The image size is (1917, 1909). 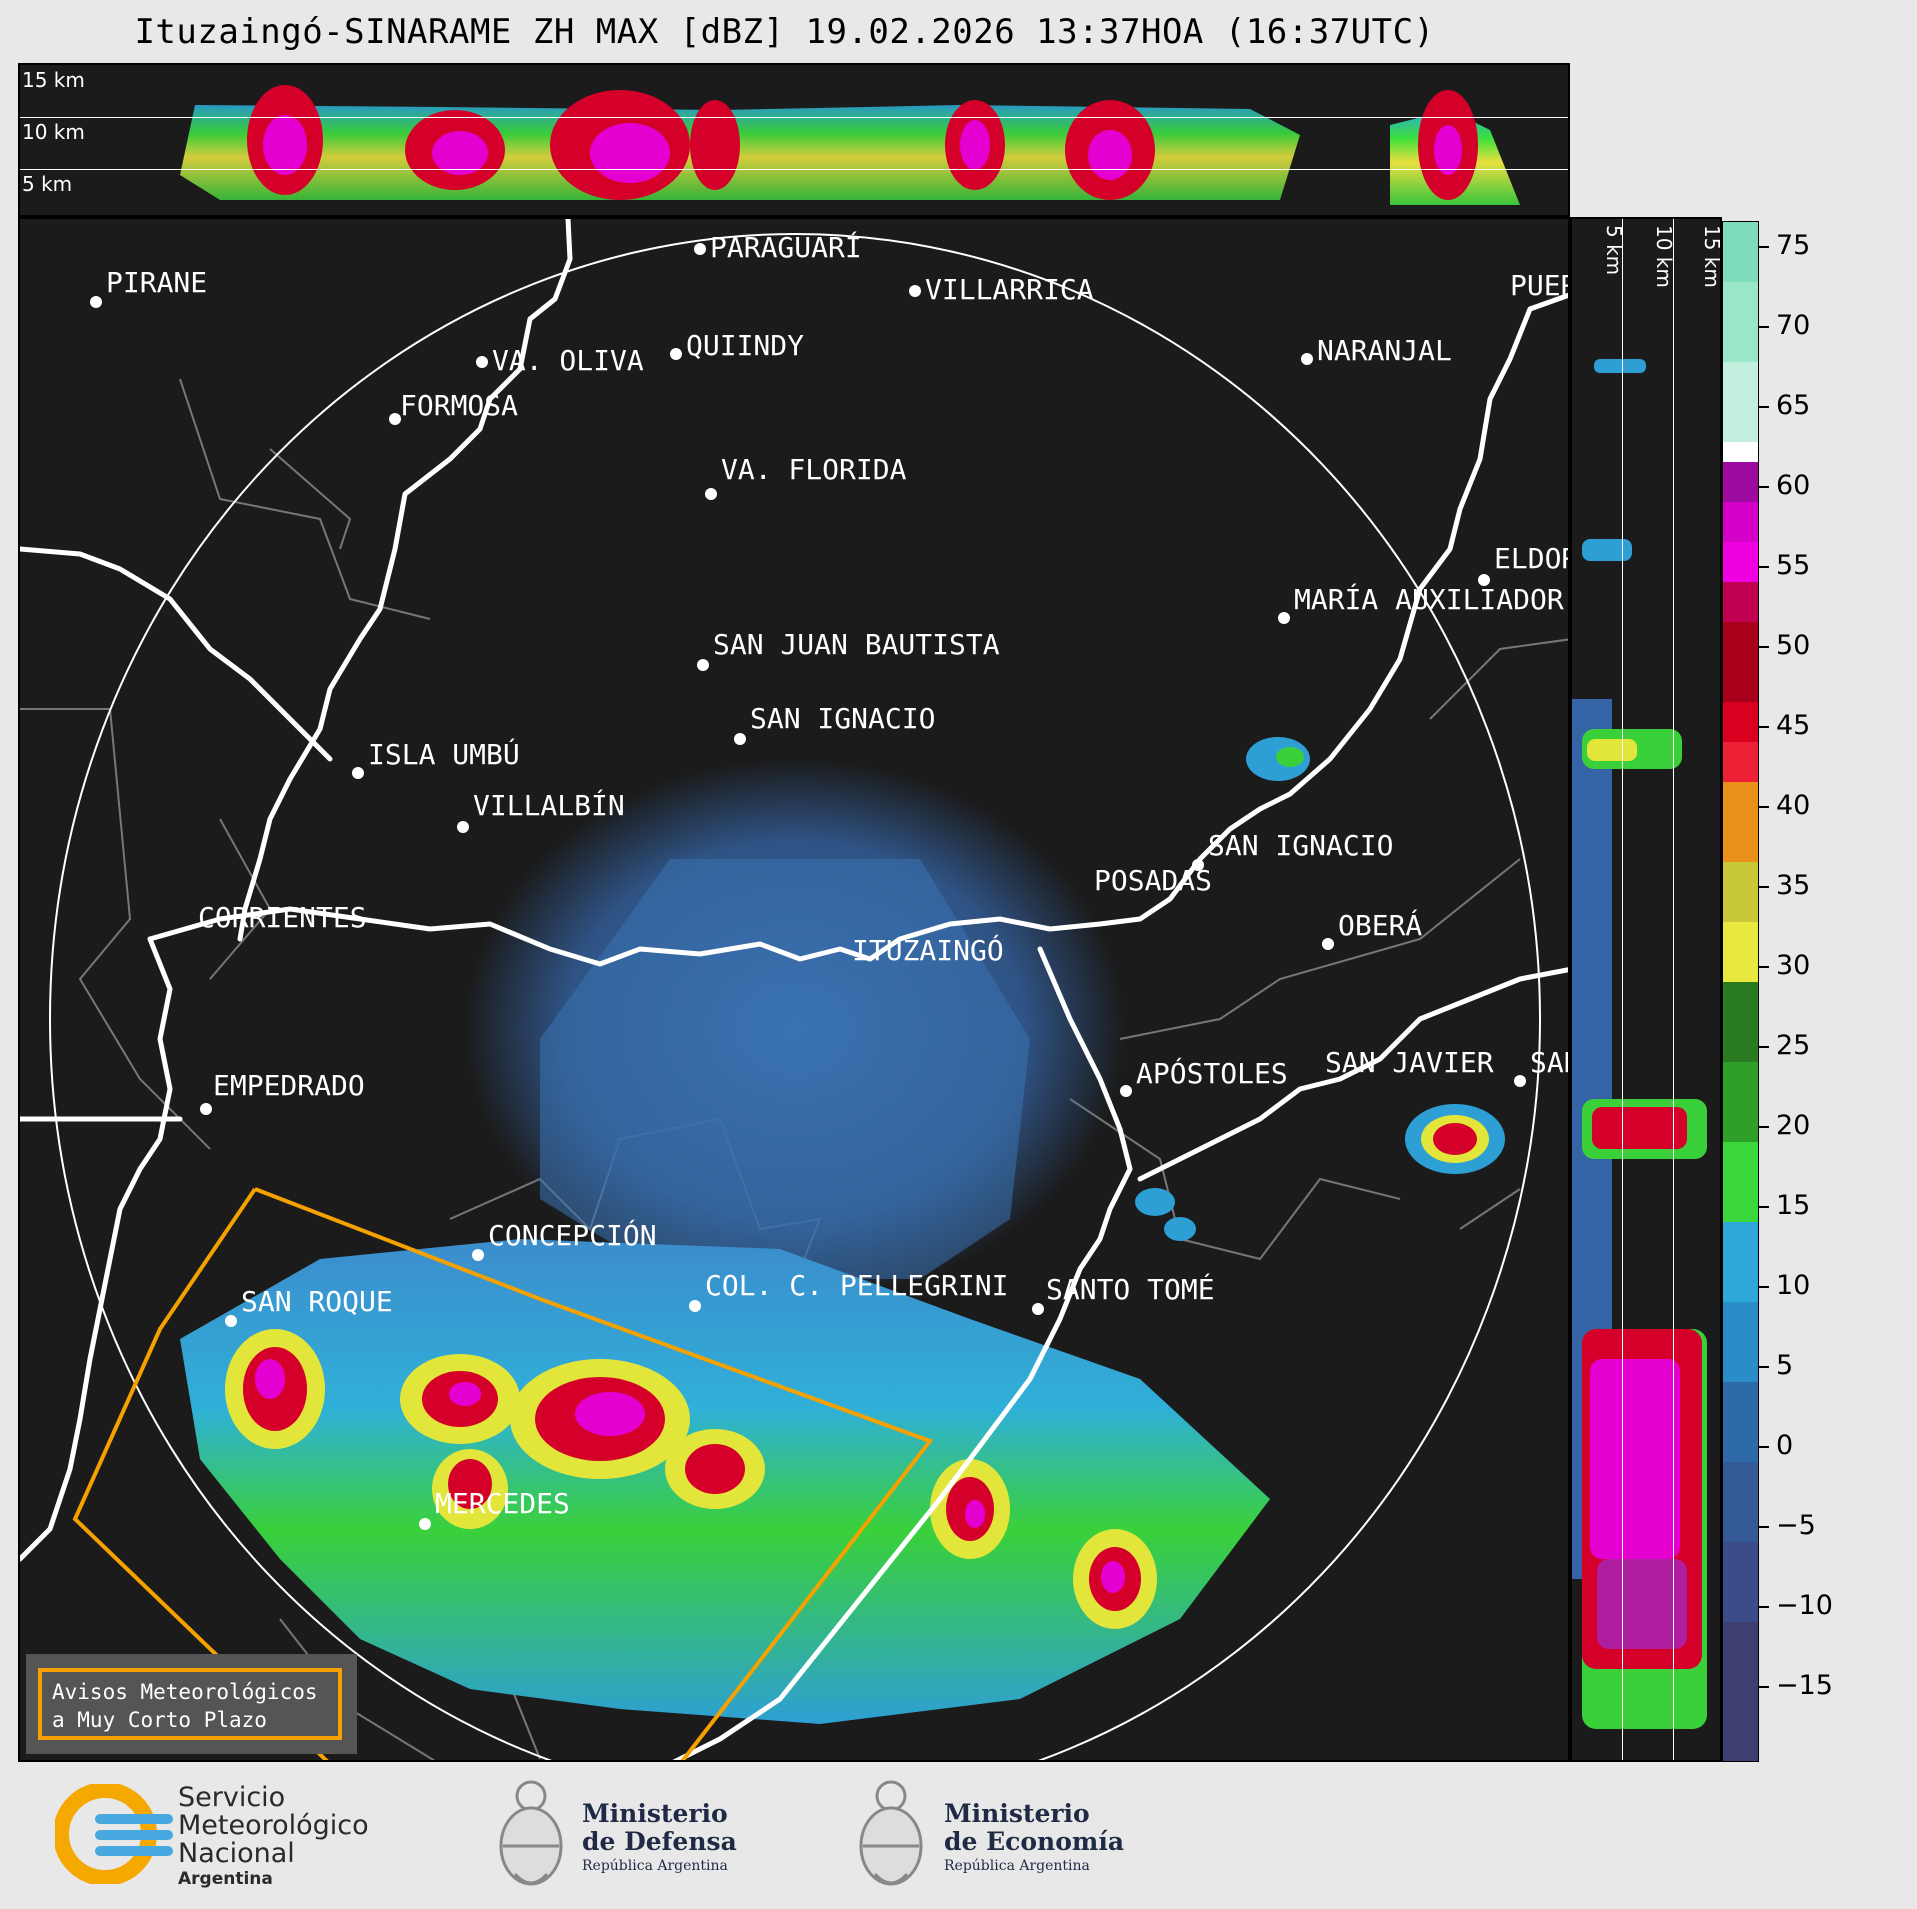 I want to click on colorbar-tick-label: −10, so click(x=1804, y=1605).